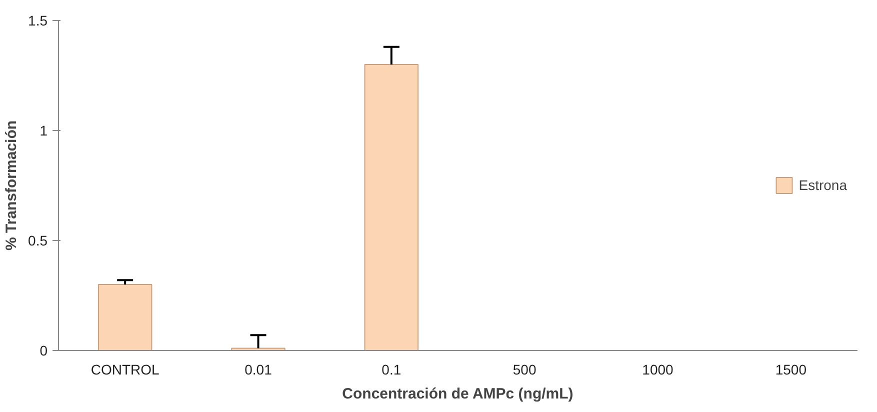  I want to click on y-tick-label: 1, so click(44, 130).